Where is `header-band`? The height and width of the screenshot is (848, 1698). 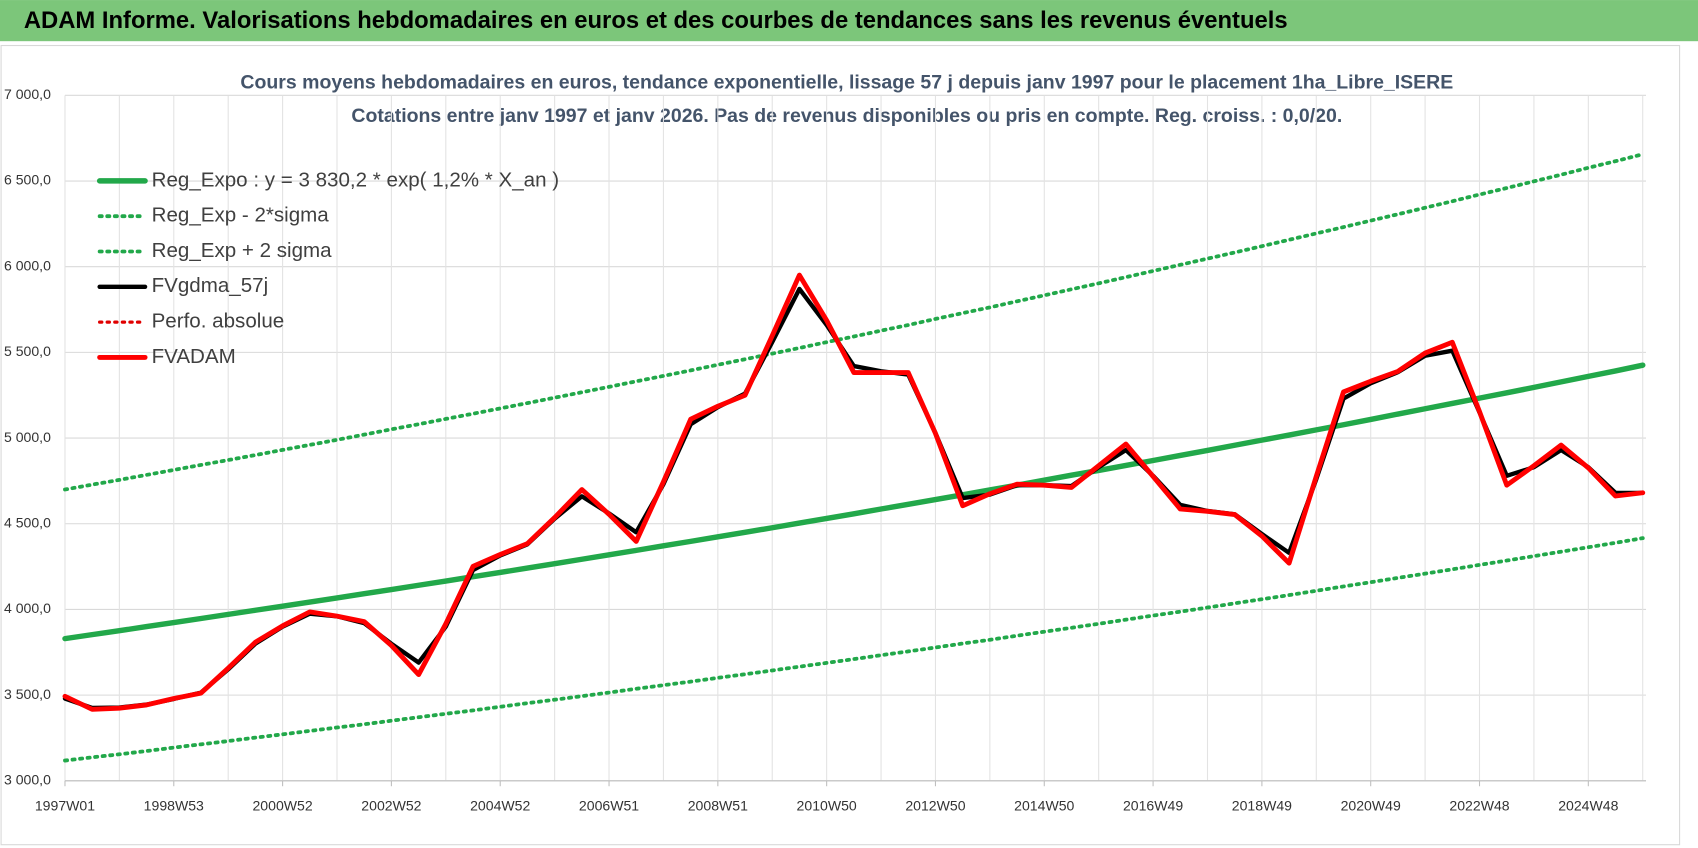
header-band is located at coordinates (849, 21).